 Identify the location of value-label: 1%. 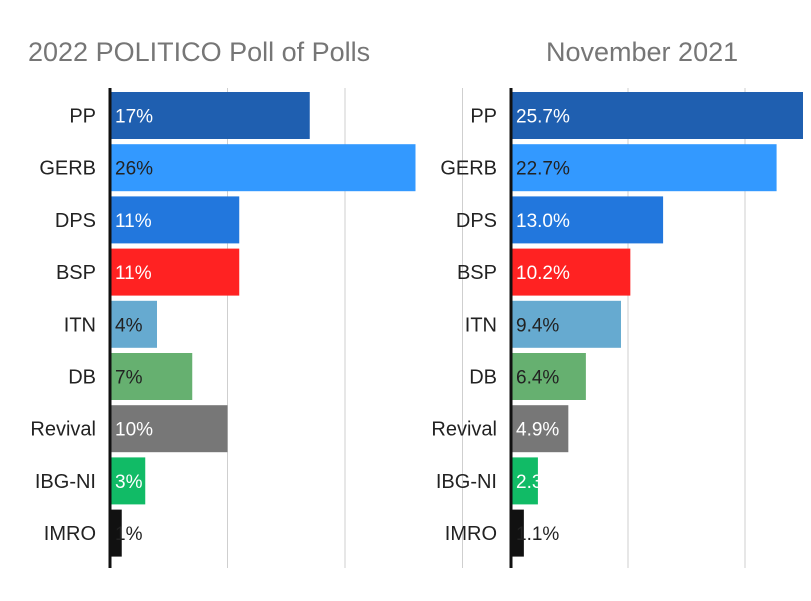
(129, 534).